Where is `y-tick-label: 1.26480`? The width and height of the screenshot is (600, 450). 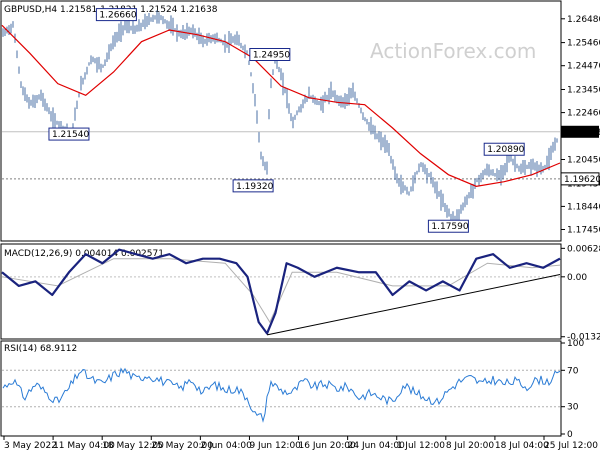 y-tick-label: 1.26480 is located at coordinates (583, 20).